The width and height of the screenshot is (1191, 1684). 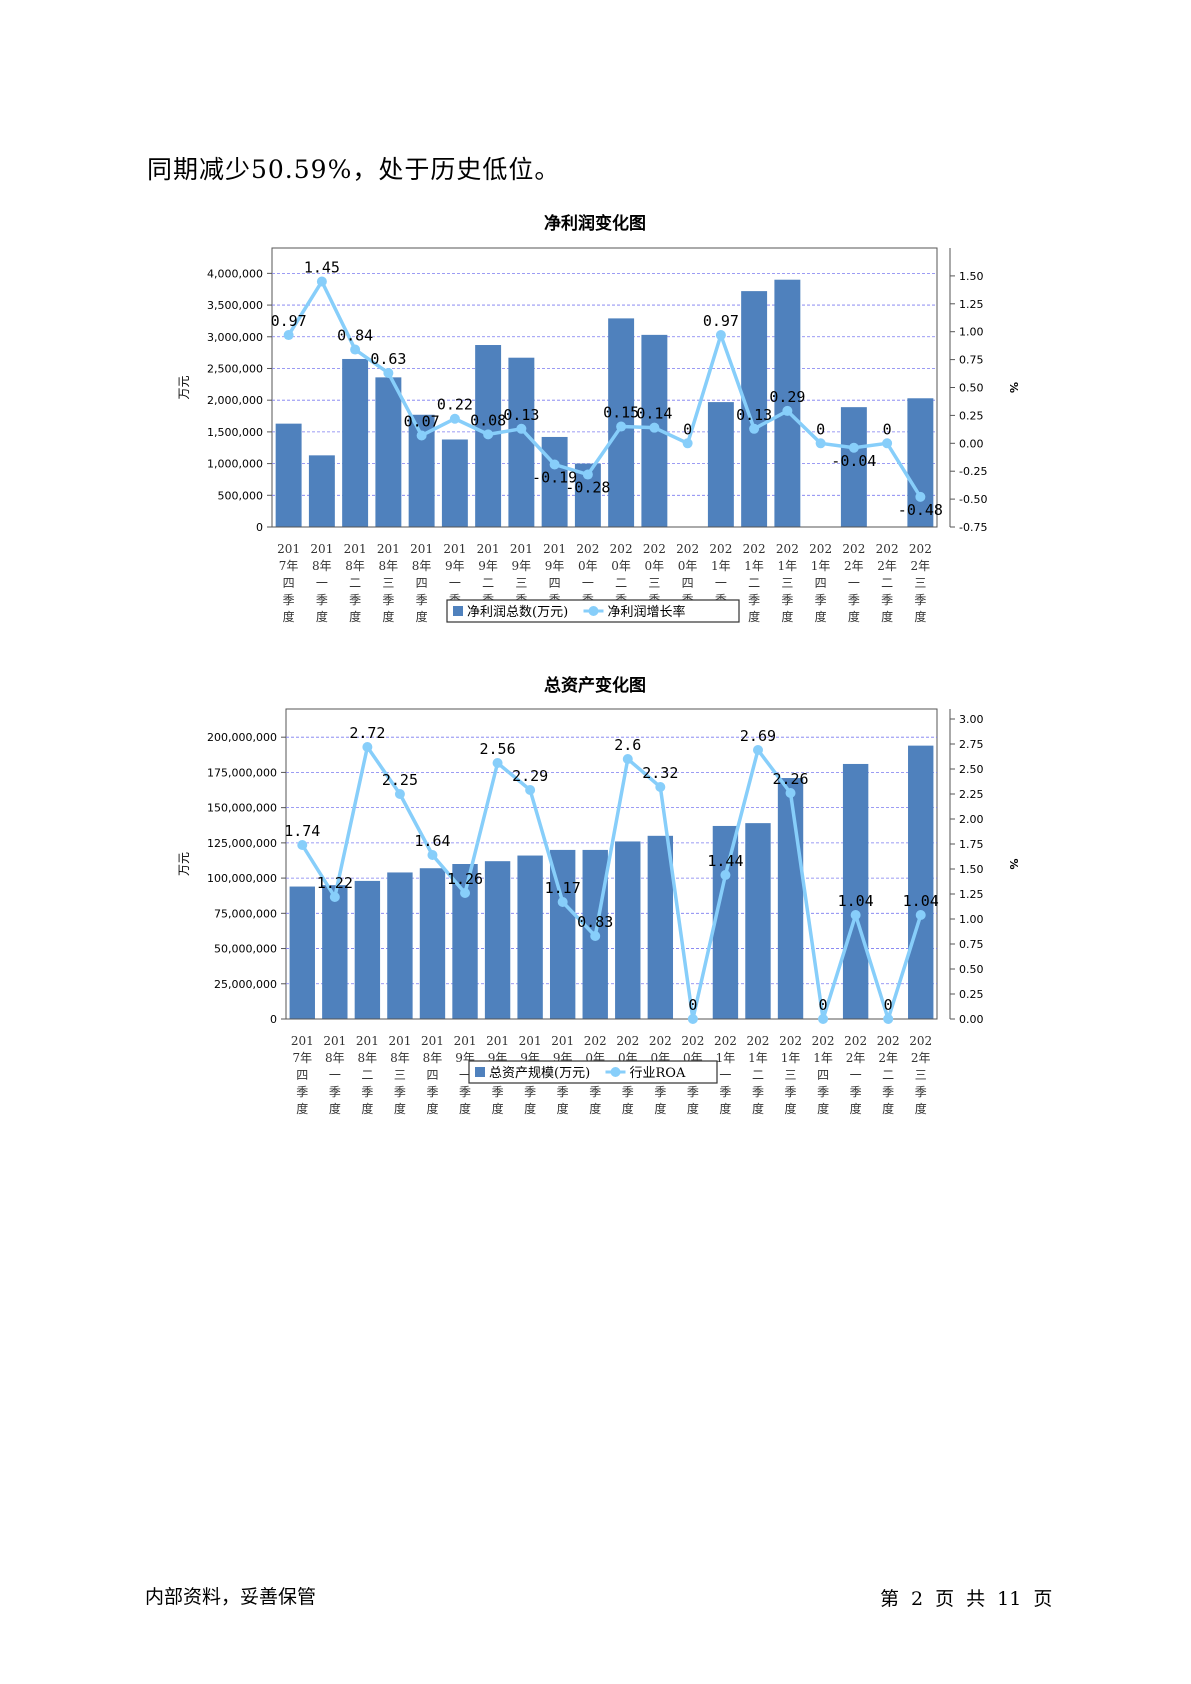 I want to click on y2-tick-label: -0.75, so click(x=973, y=527).